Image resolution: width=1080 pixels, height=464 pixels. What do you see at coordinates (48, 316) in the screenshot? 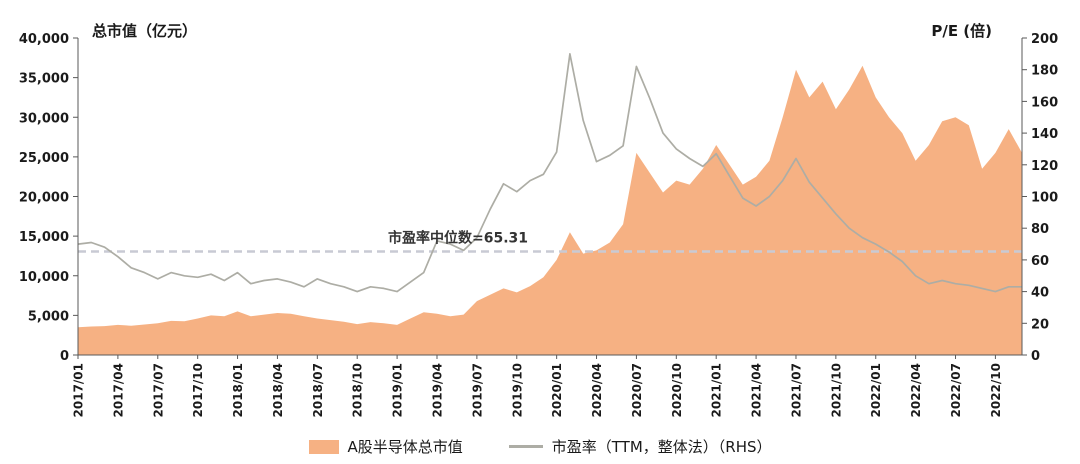
I see `left-tick-label: 5,000` at bounding box center [48, 316].